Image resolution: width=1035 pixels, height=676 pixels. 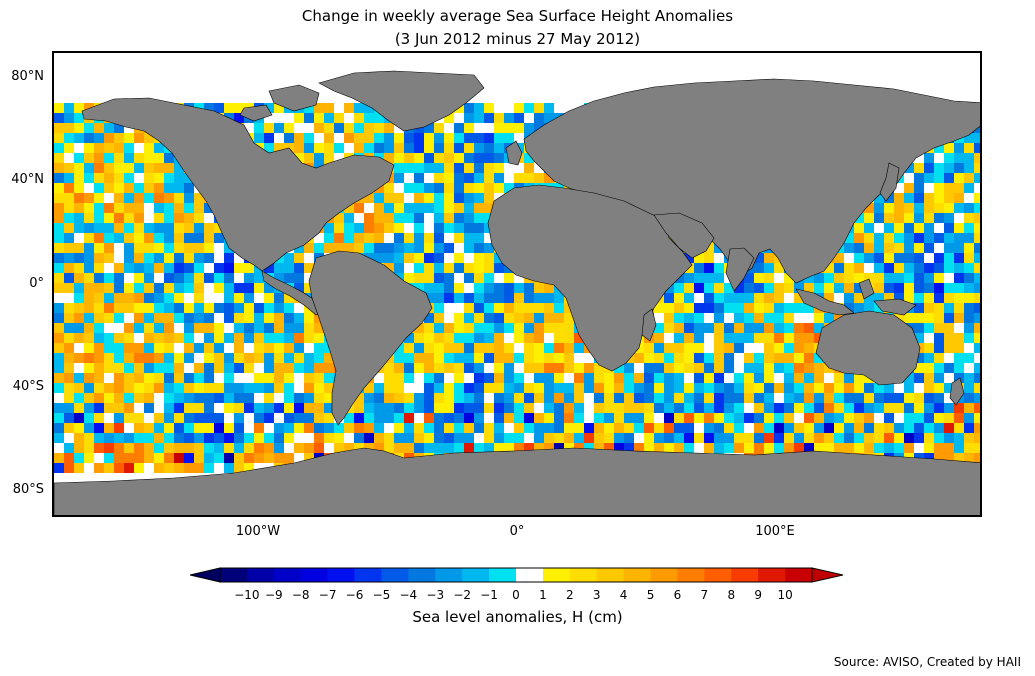 What do you see at coordinates (514, 153) in the screenshot?
I see `uk-ireland` at bounding box center [514, 153].